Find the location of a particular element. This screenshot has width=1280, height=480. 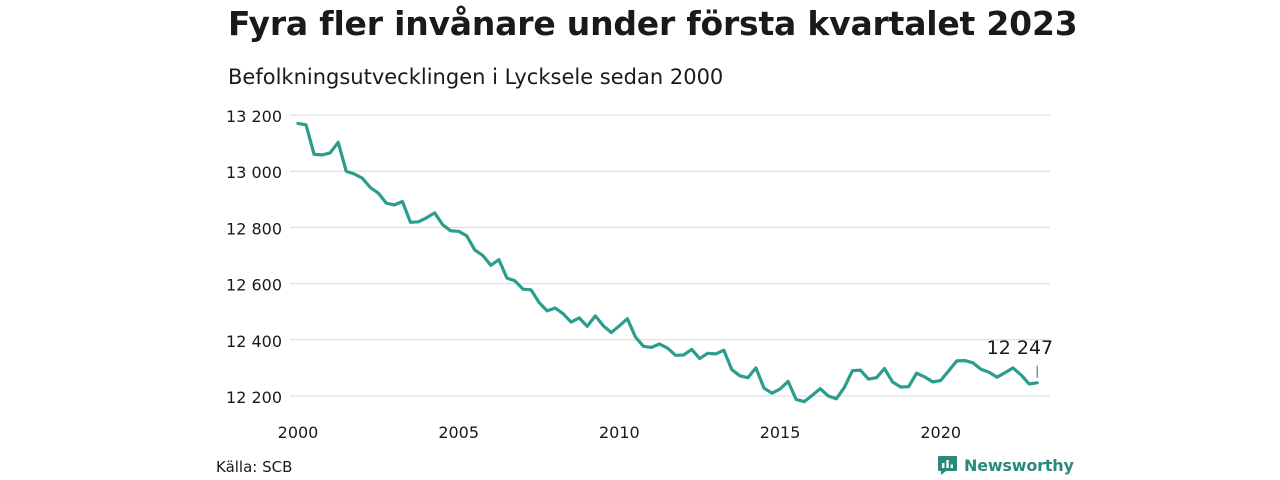

source-note: Källa: SCB is located at coordinates (254, 467).